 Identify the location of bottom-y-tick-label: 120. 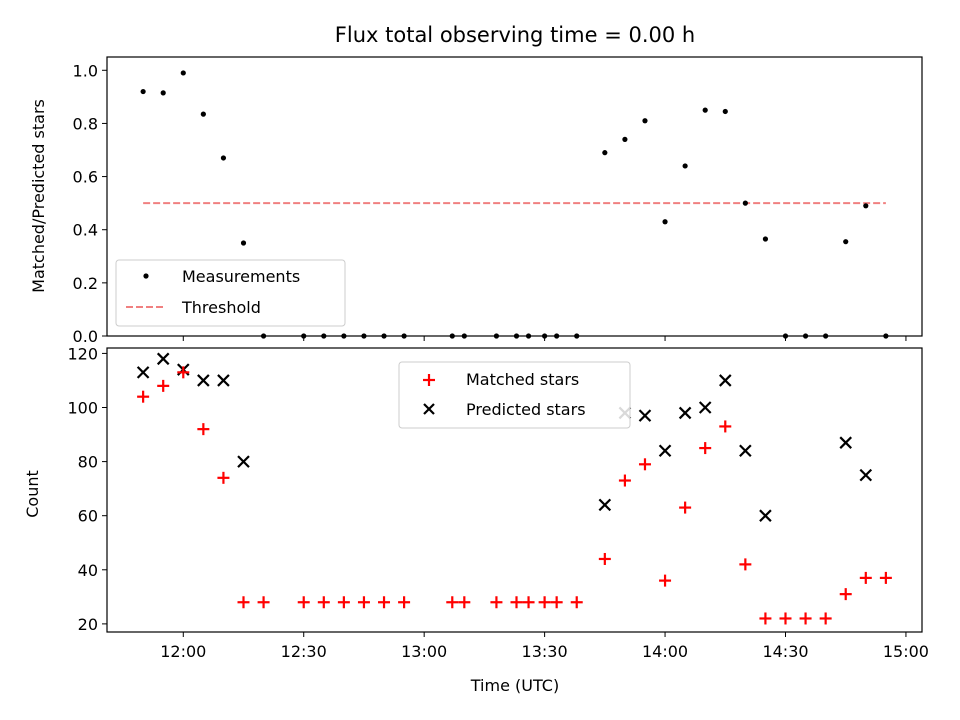
(82, 353).